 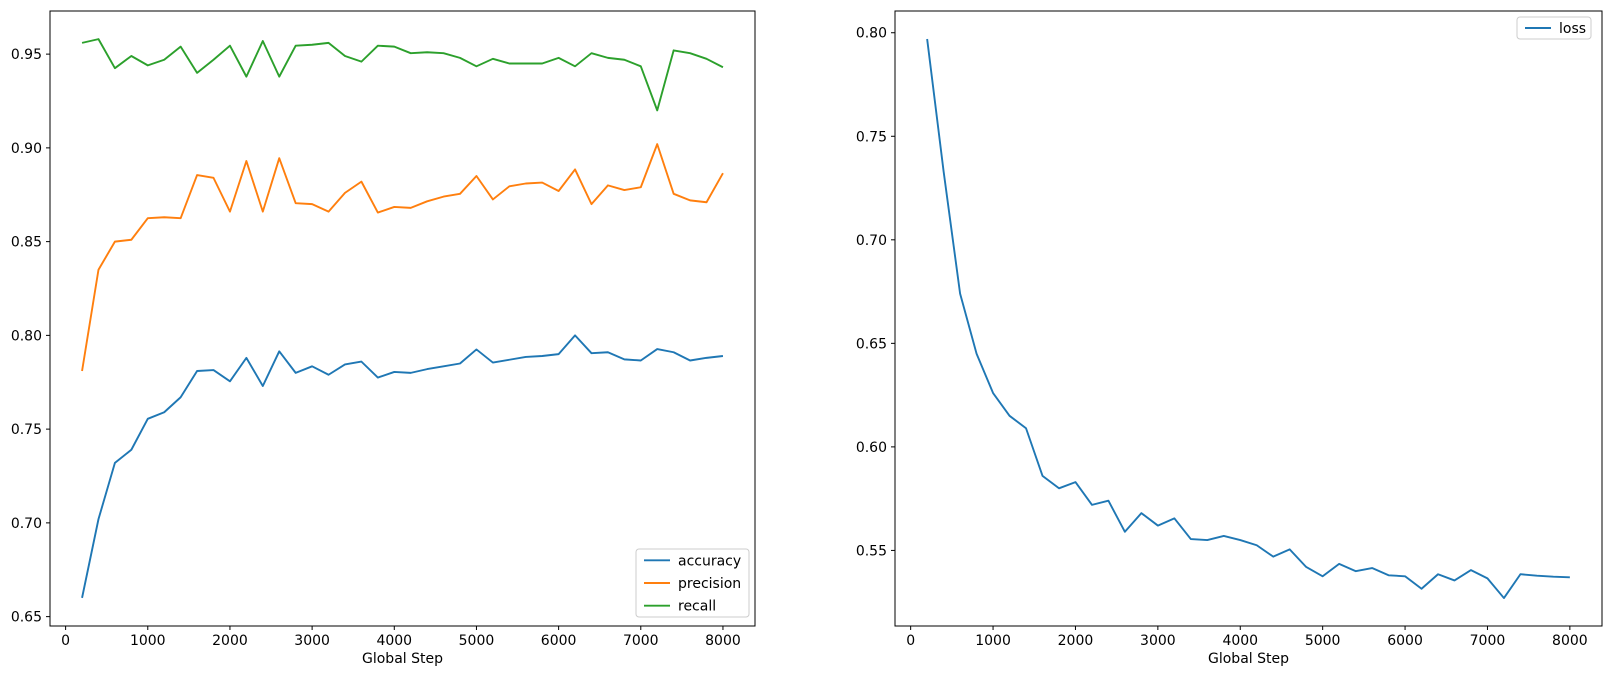 I want to click on legend-label-loss: loss, so click(x=1572, y=29).